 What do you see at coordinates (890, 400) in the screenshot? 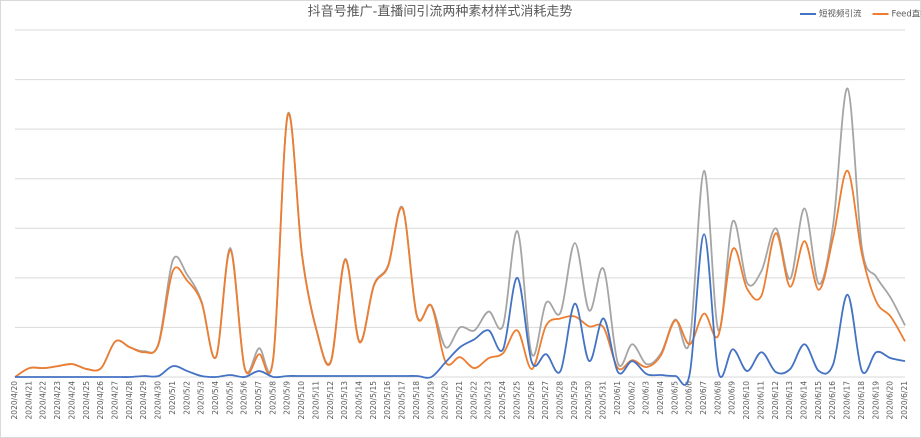
I see `x-tick-label: 2020/6/20` at bounding box center [890, 400].